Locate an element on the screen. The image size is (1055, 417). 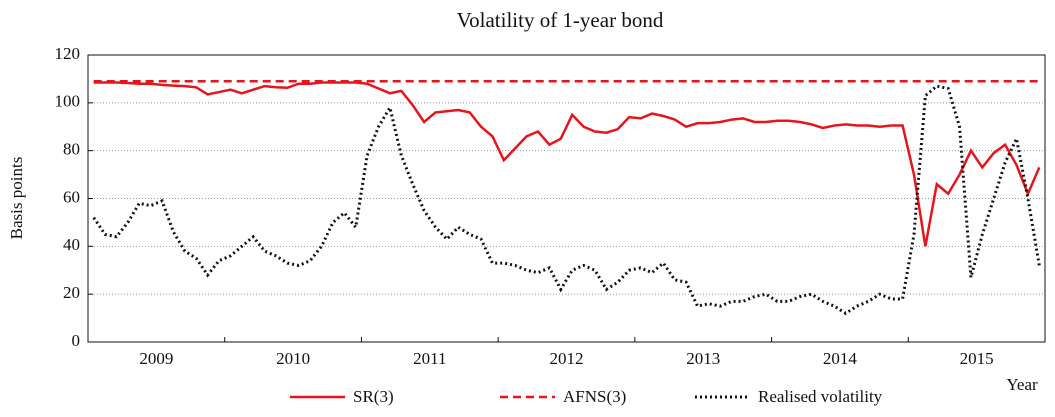
y-axis-label: Basis points is located at coordinates (16, 198).